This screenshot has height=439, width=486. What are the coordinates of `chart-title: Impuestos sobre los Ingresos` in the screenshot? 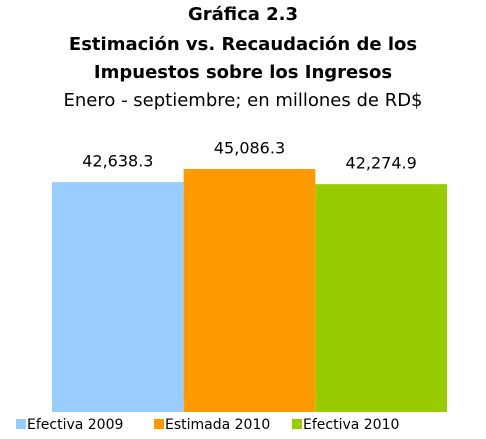 It's located at (243, 72).